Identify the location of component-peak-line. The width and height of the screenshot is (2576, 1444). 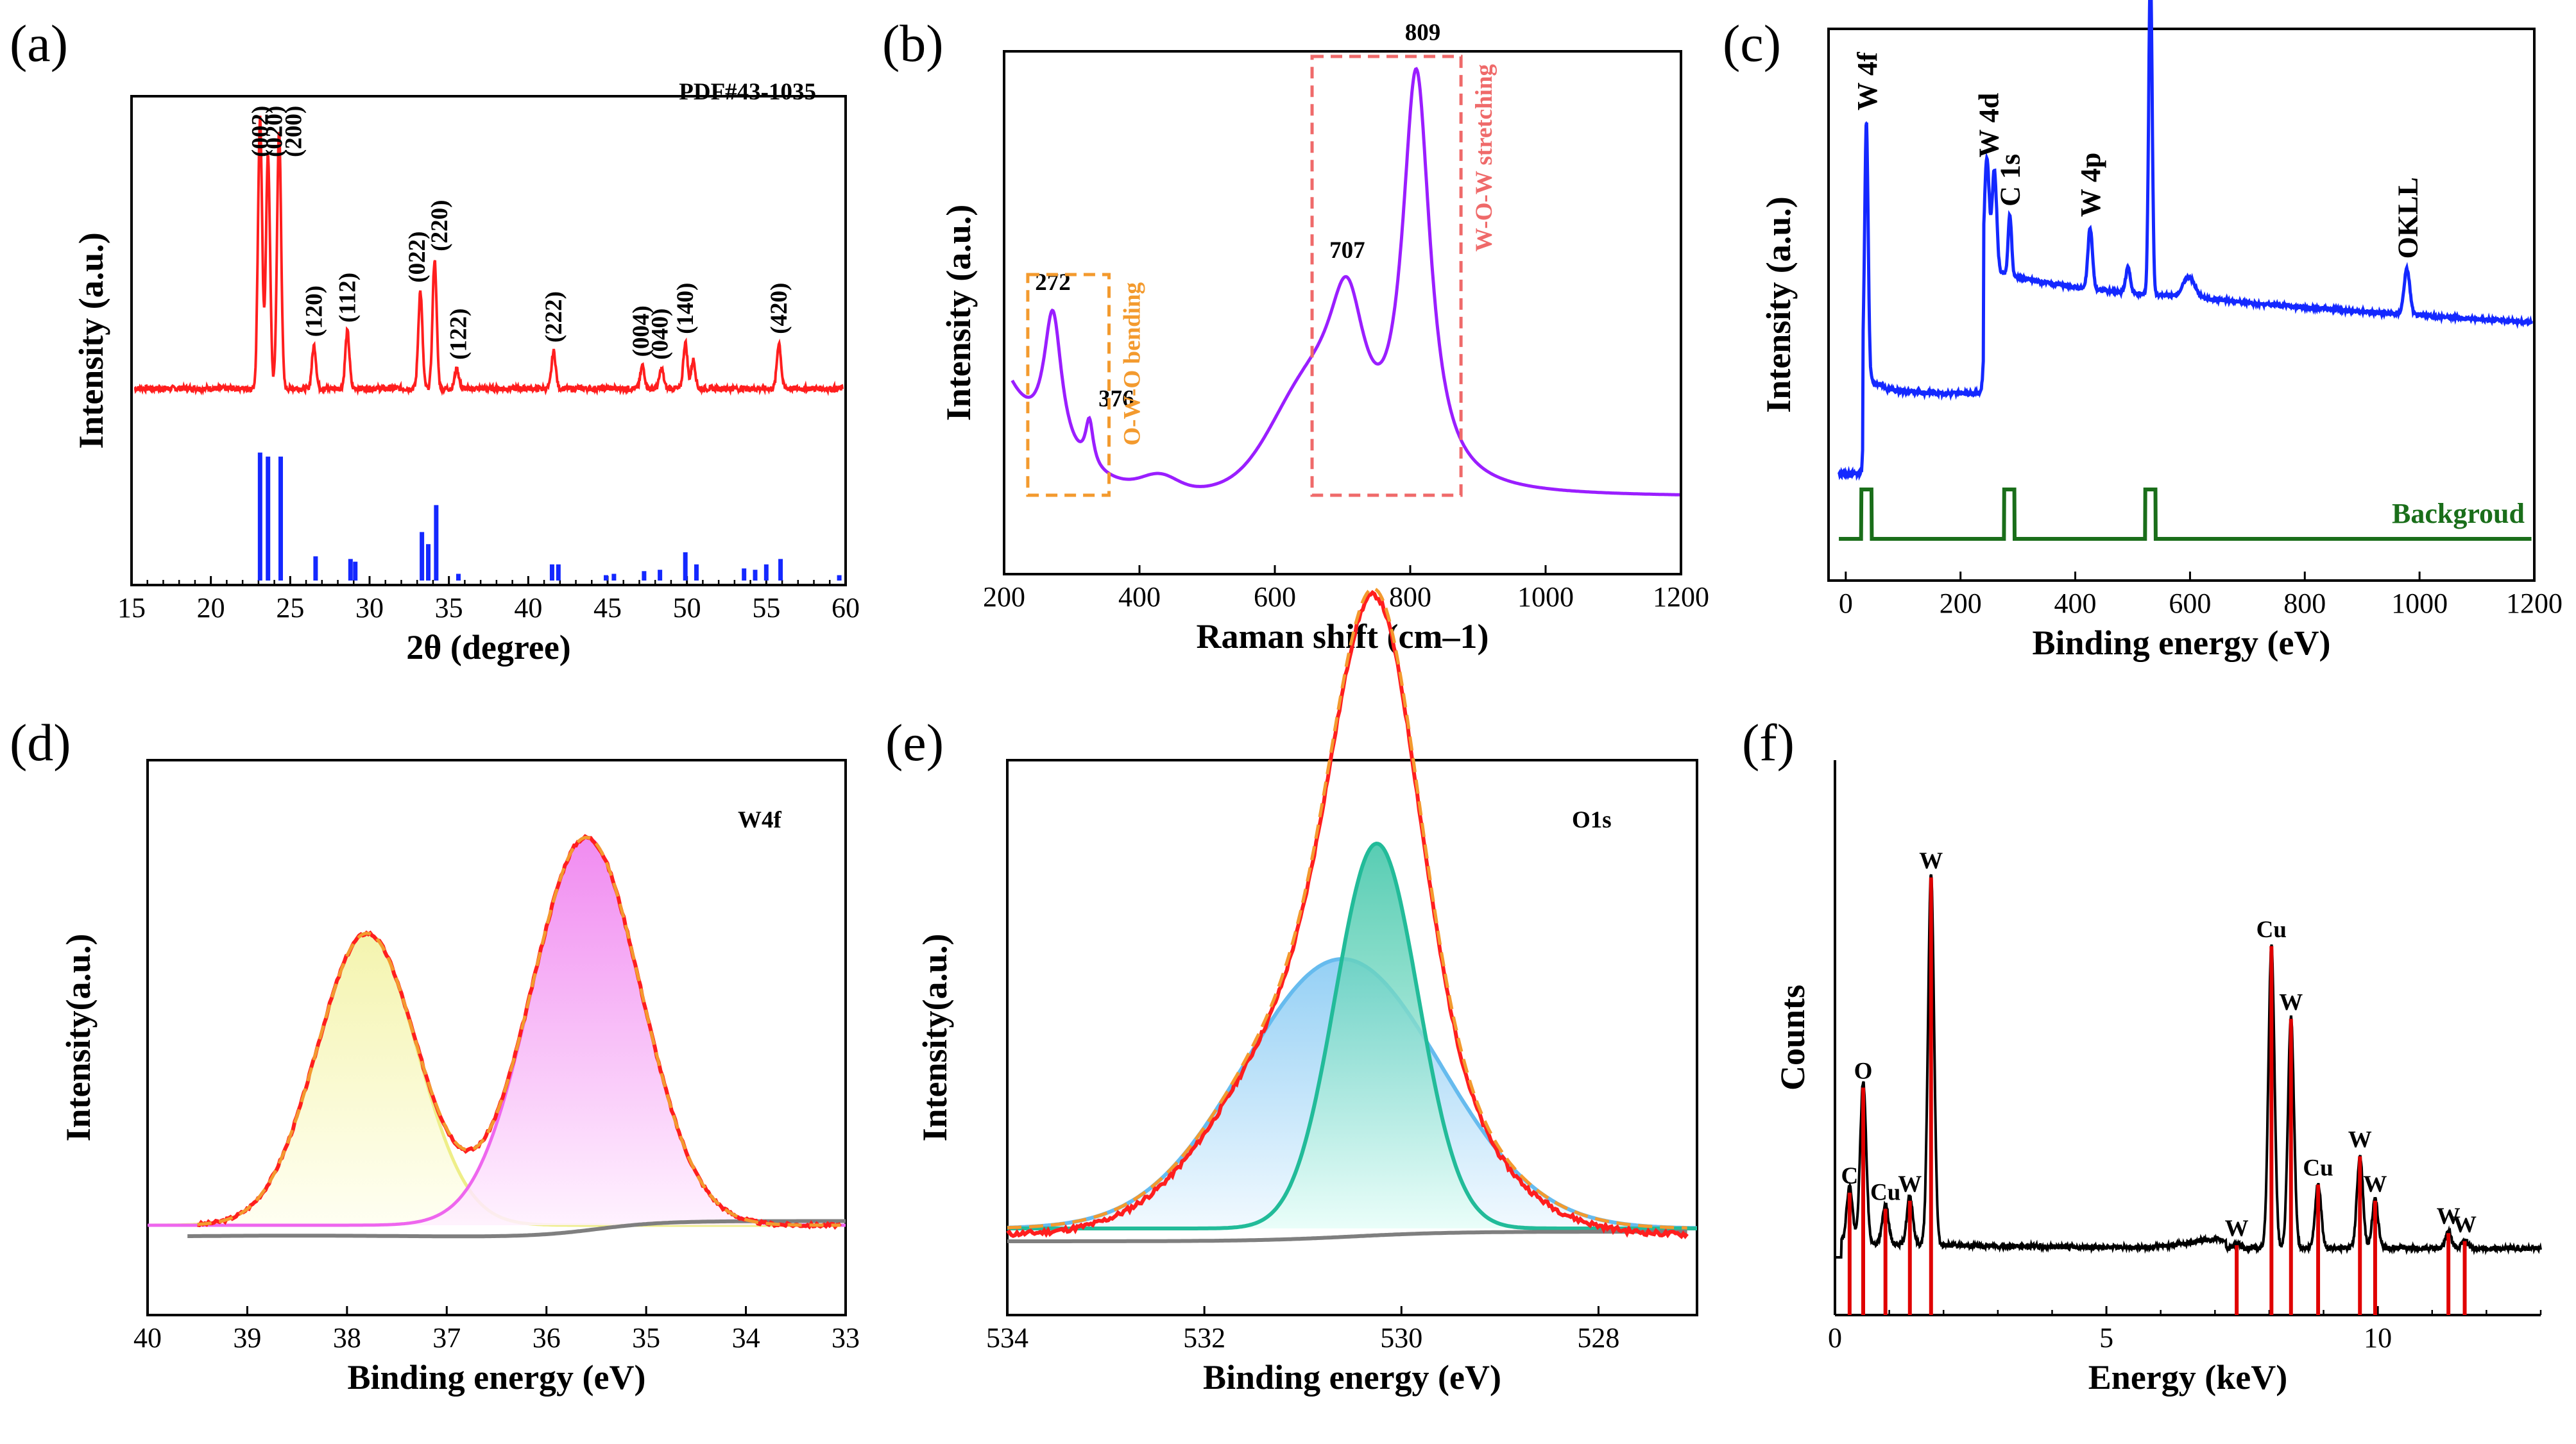
(1352, 1035).